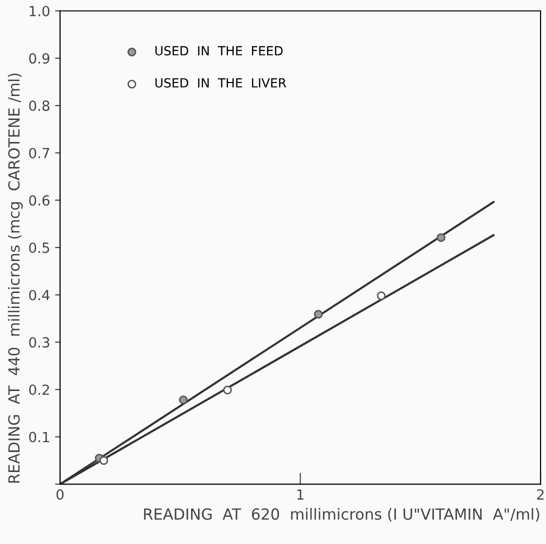  I want to click on x-tick-label: 1, so click(300, 494).